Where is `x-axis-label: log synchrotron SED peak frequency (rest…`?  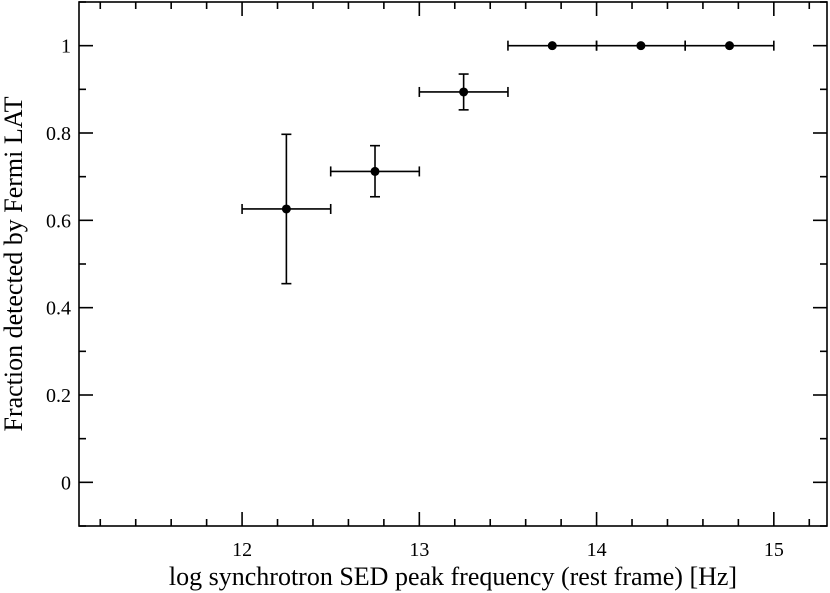 x-axis-label: log synchrotron SED peak frequency (rest… is located at coordinates (453, 576).